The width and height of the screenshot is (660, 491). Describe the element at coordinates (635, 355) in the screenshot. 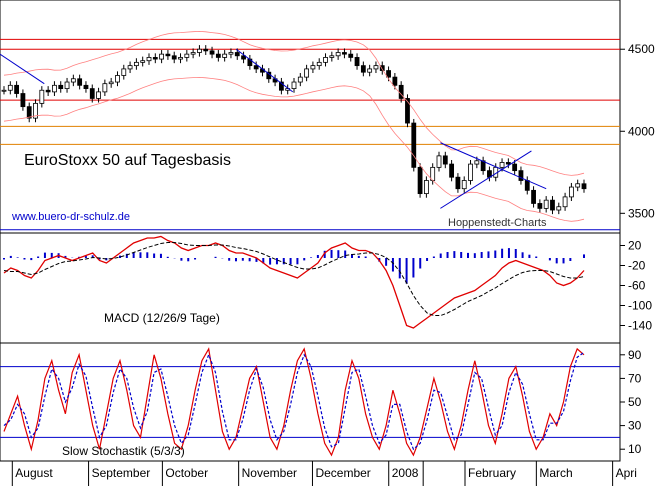

I see `stoch-y-tick-label: 90` at that location.